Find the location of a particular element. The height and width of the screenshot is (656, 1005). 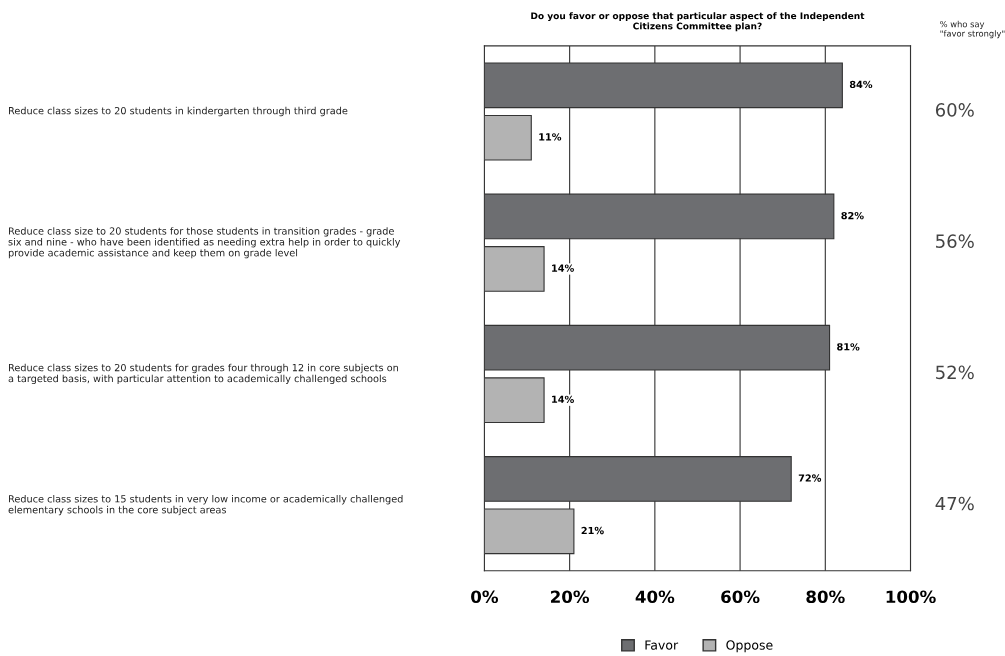

y-tick-label: Reduce class size to 20 students for those students in transition grades - grade six and nine - who have been identified as needing extra help in order to quickly provide academic assistance and keep them on grade level is located at coordinates (204, 243).